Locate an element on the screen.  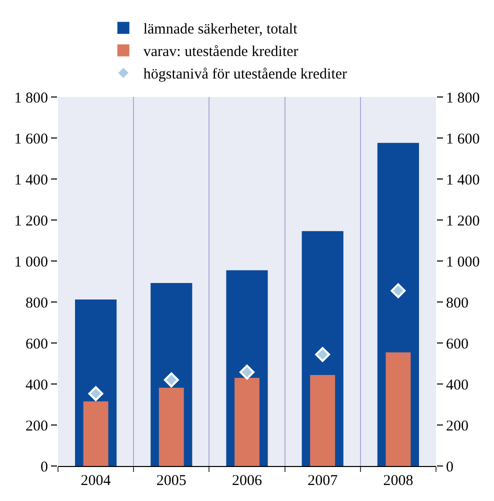
y2-tick-label: 1 800 is located at coordinates (463, 98).